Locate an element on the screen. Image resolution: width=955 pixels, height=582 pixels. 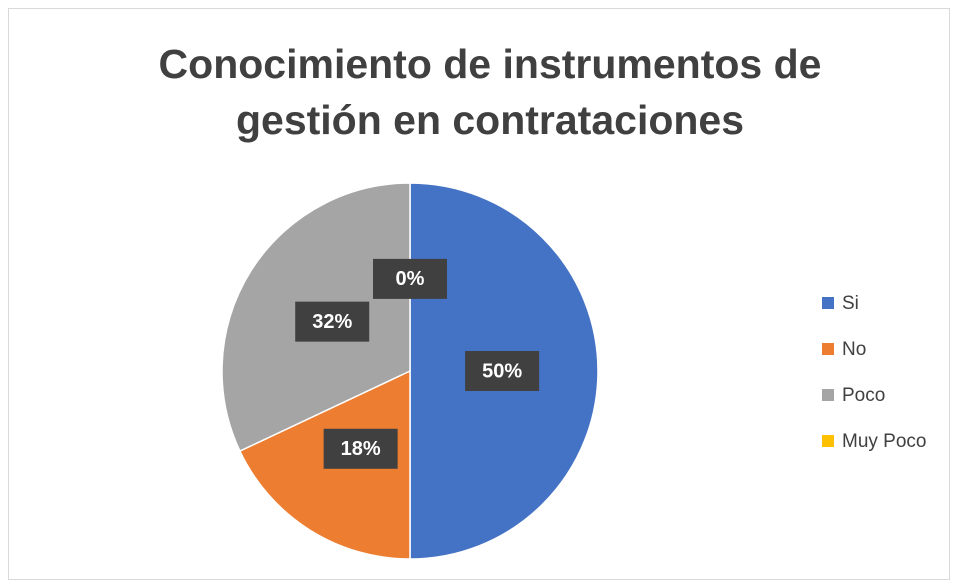
data-label: 0% is located at coordinates (410, 278).